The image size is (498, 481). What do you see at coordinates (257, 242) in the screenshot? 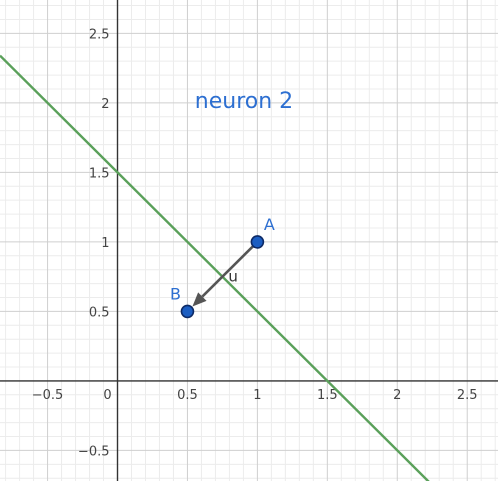
I see `point-a` at bounding box center [257, 242].